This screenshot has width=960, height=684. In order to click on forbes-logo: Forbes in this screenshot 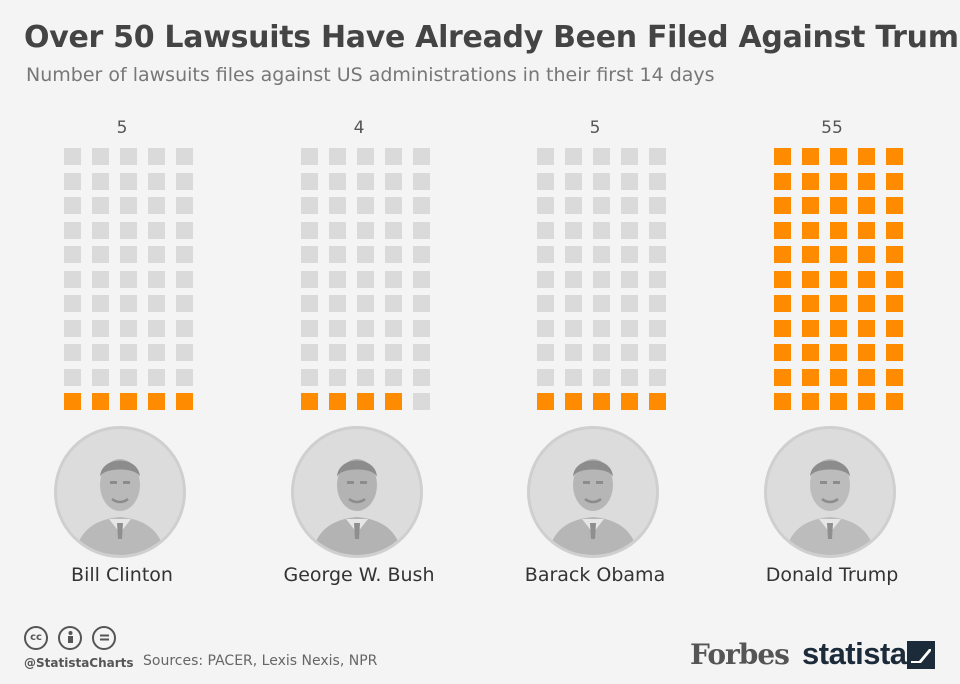, I will do `click(740, 654)`.